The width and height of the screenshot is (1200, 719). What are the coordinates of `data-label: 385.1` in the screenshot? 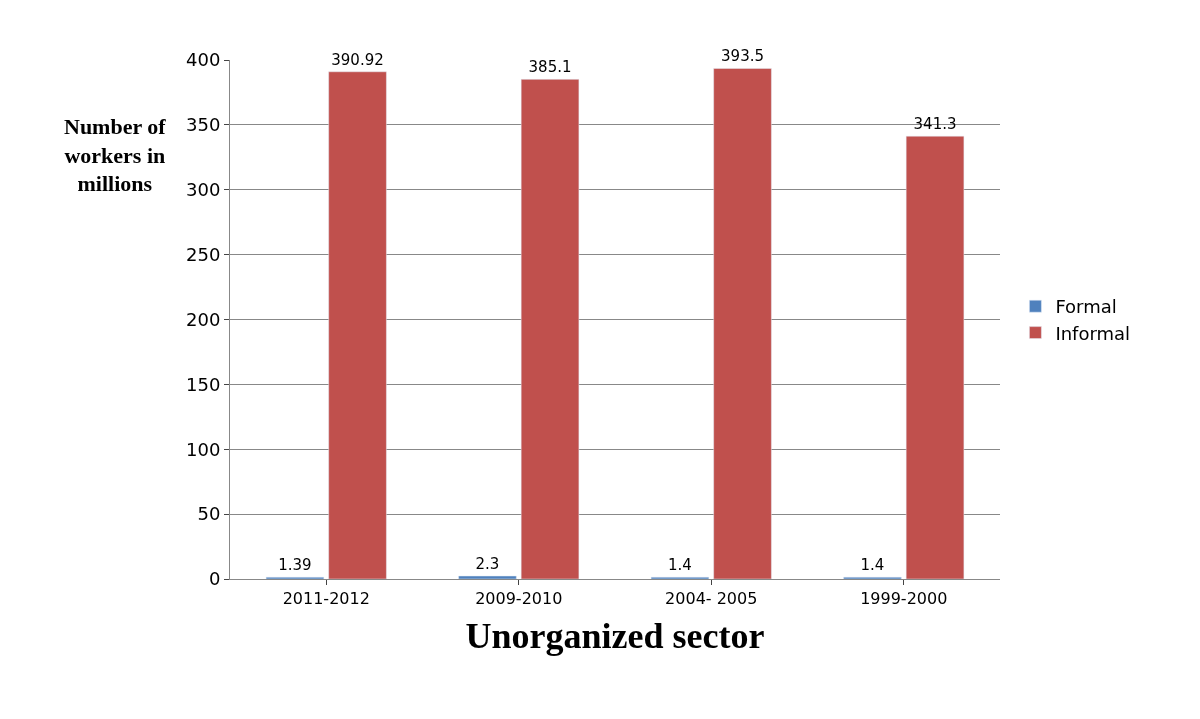 It's located at (550, 67).